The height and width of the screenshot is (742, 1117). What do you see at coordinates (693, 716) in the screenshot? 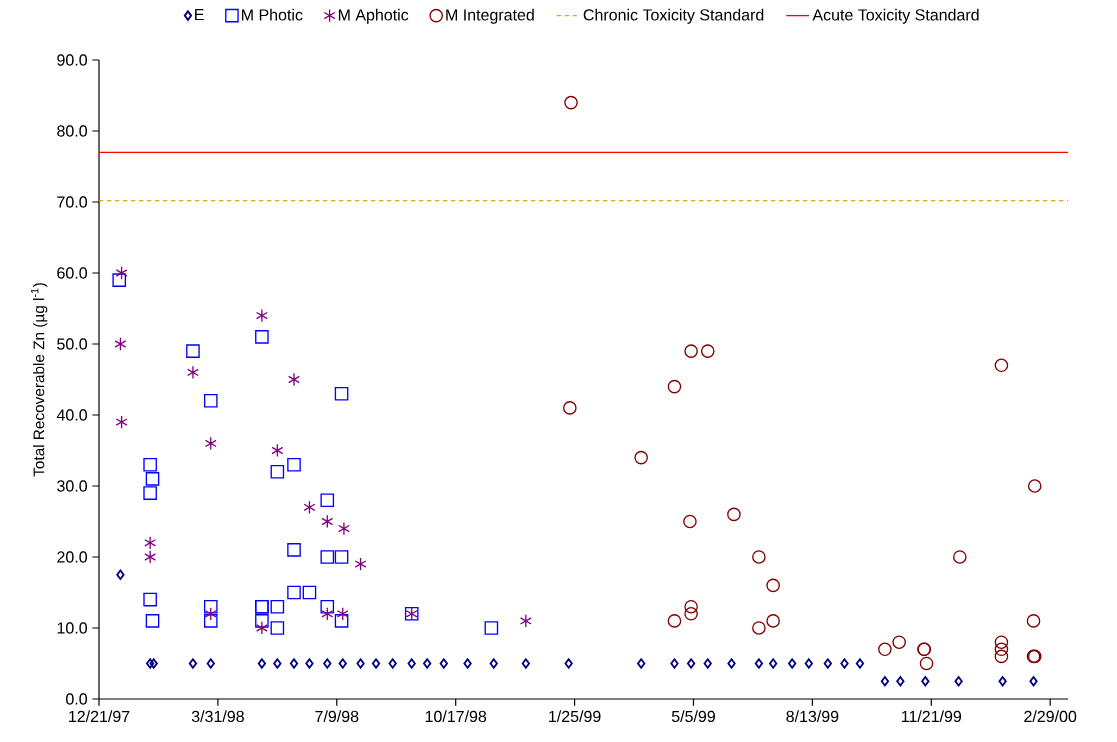
I see `x-tick-label: 5/5/99` at bounding box center [693, 716].